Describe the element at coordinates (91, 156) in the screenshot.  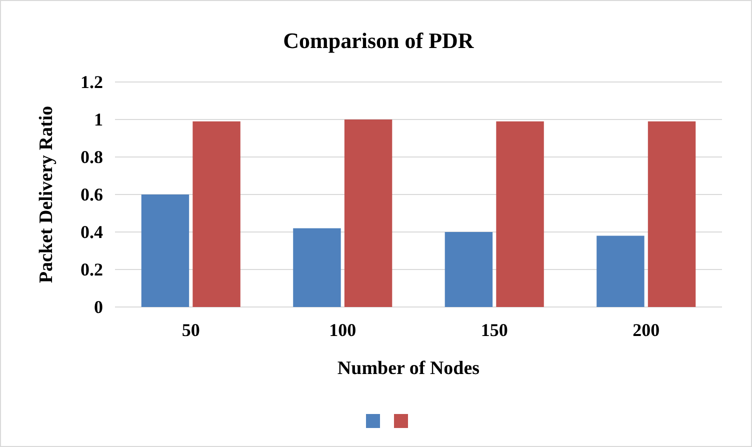
I see `y-tick-label: 0.8` at that location.